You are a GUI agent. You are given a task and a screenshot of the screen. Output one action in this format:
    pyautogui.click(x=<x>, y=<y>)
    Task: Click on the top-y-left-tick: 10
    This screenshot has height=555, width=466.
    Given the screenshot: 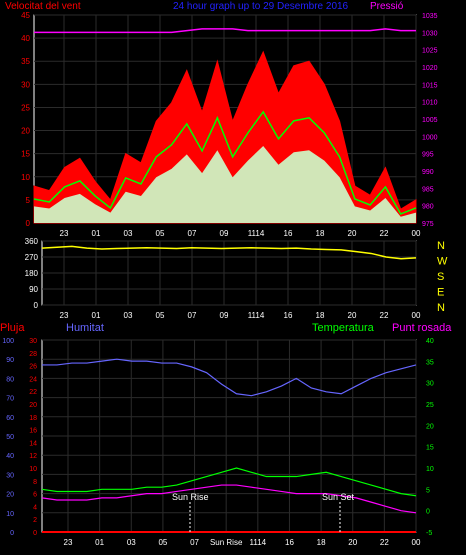 What is the action you would take?
    pyautogui.click(x=25, y=177)
    